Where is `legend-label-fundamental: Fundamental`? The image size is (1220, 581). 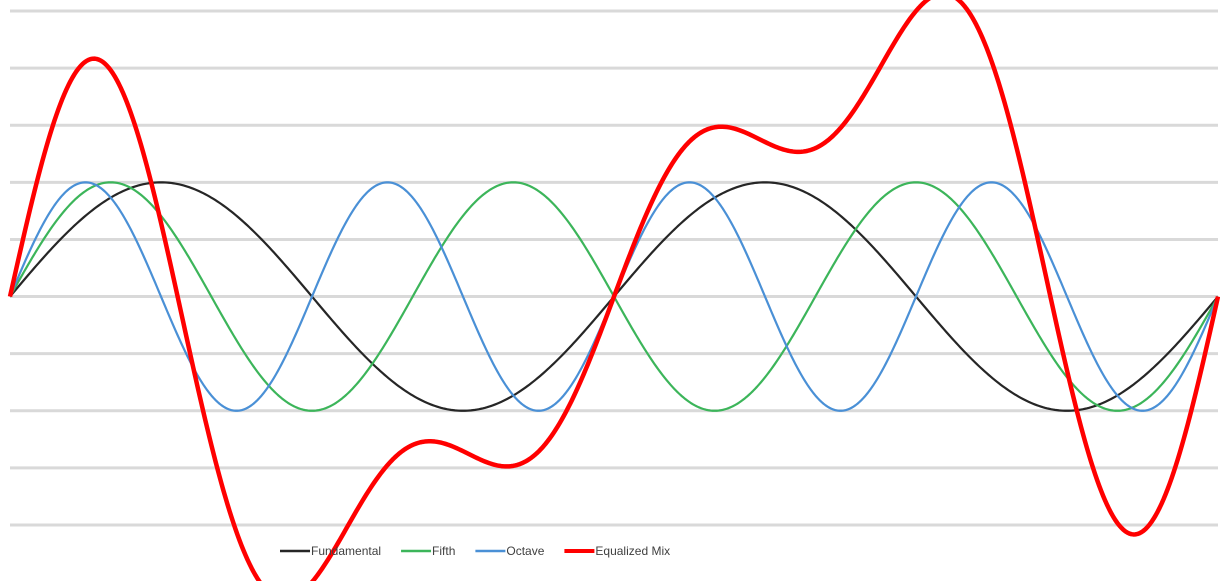
legend-label-fundamental: Fundamental is located at coordinates (346, 551).